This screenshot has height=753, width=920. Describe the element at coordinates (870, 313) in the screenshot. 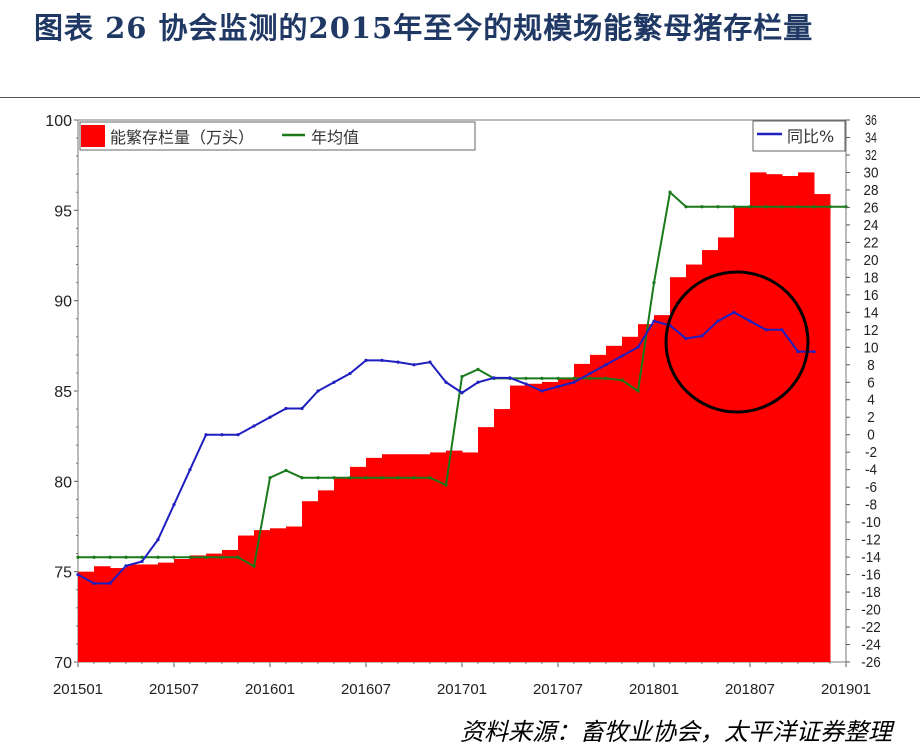

I see `right-tick-label: 14` at that location.